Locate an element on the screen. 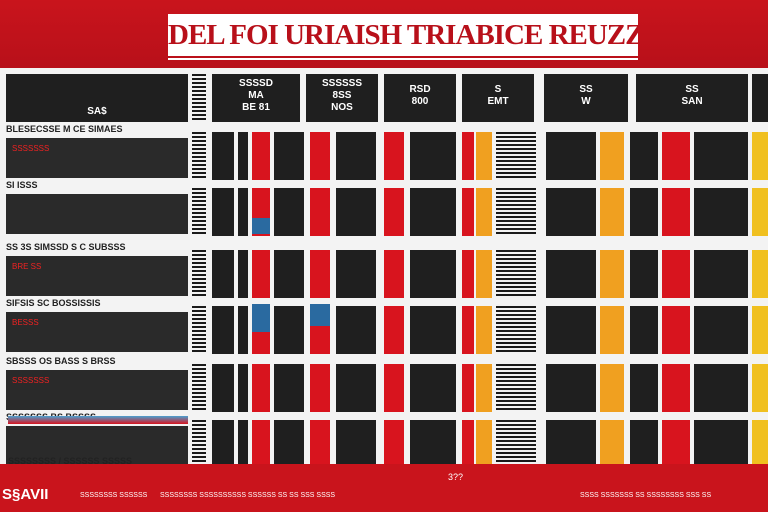  row-sublabel: BESSS is located at coordinates (25, 322).